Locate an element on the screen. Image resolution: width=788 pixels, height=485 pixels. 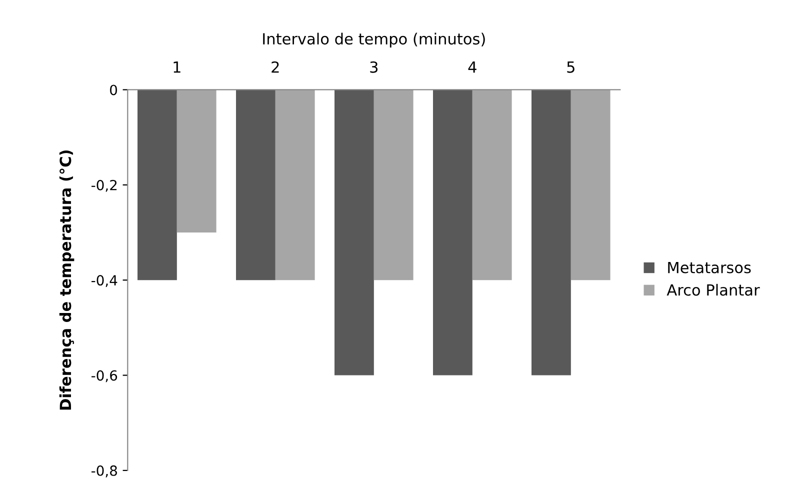
x-axis-title: Intervalo de tempo (minutos) is located at coordinates (374, 40).